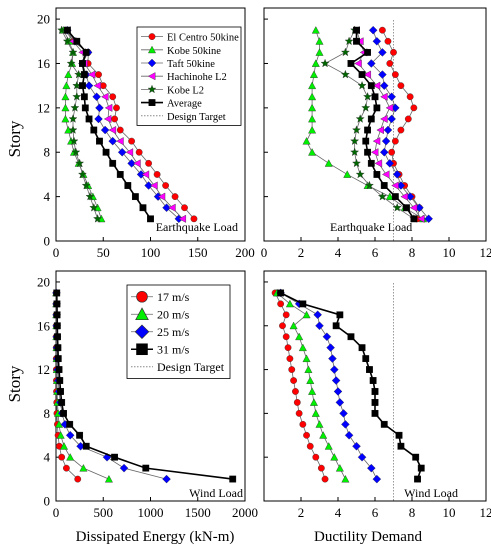 This screenshot has height=550, width=491. Describe the element at coordinates (44, 325) in the screenshot. I see `y-tick-label: 16` at that location.